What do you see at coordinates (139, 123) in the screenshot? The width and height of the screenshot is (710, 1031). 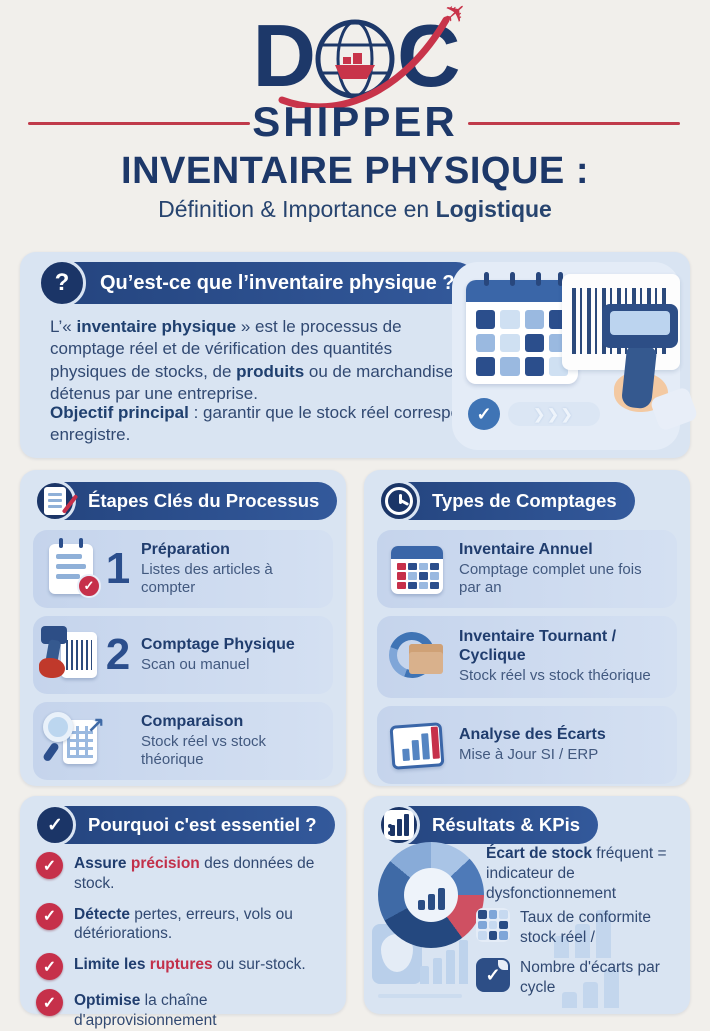 I see `divider-left` at bounding box center [139, 123].